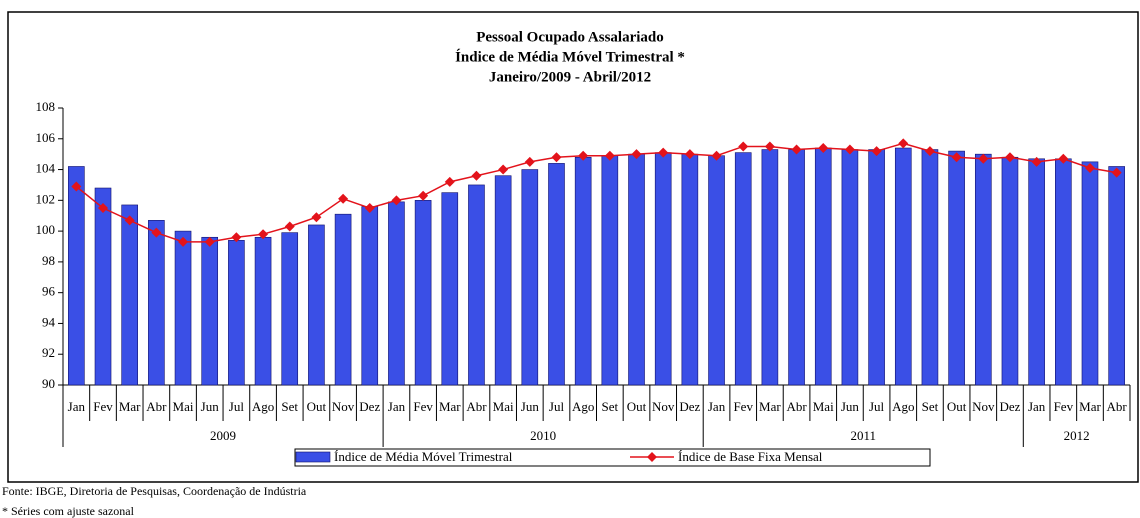  Describe the element at coordinates (223, 435) in the screenshot. I see `year-label: 2009` at that location.